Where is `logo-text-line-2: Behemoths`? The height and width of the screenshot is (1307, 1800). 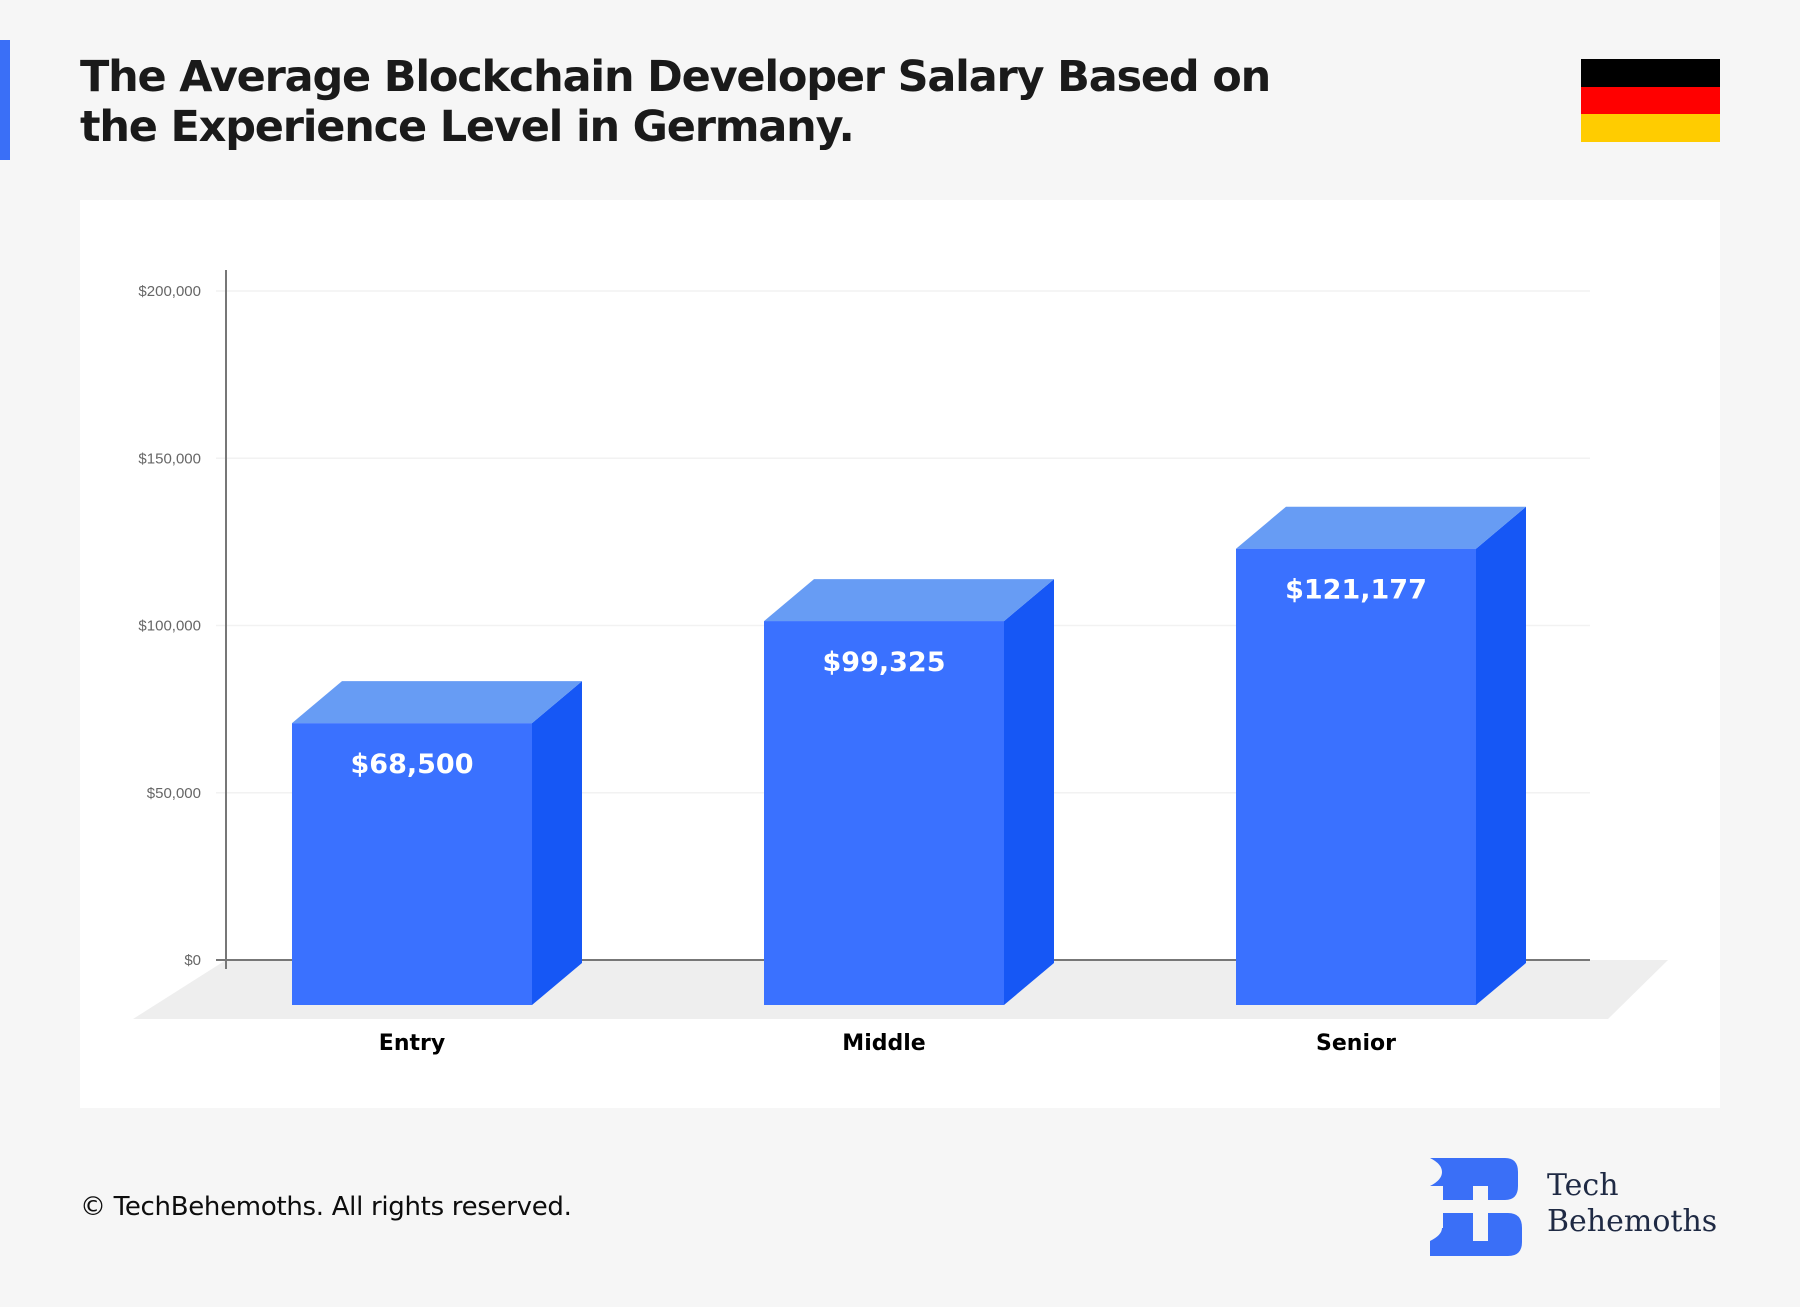
logo-text-line-2: Behemoths is located at coordinates (1632, 1221).